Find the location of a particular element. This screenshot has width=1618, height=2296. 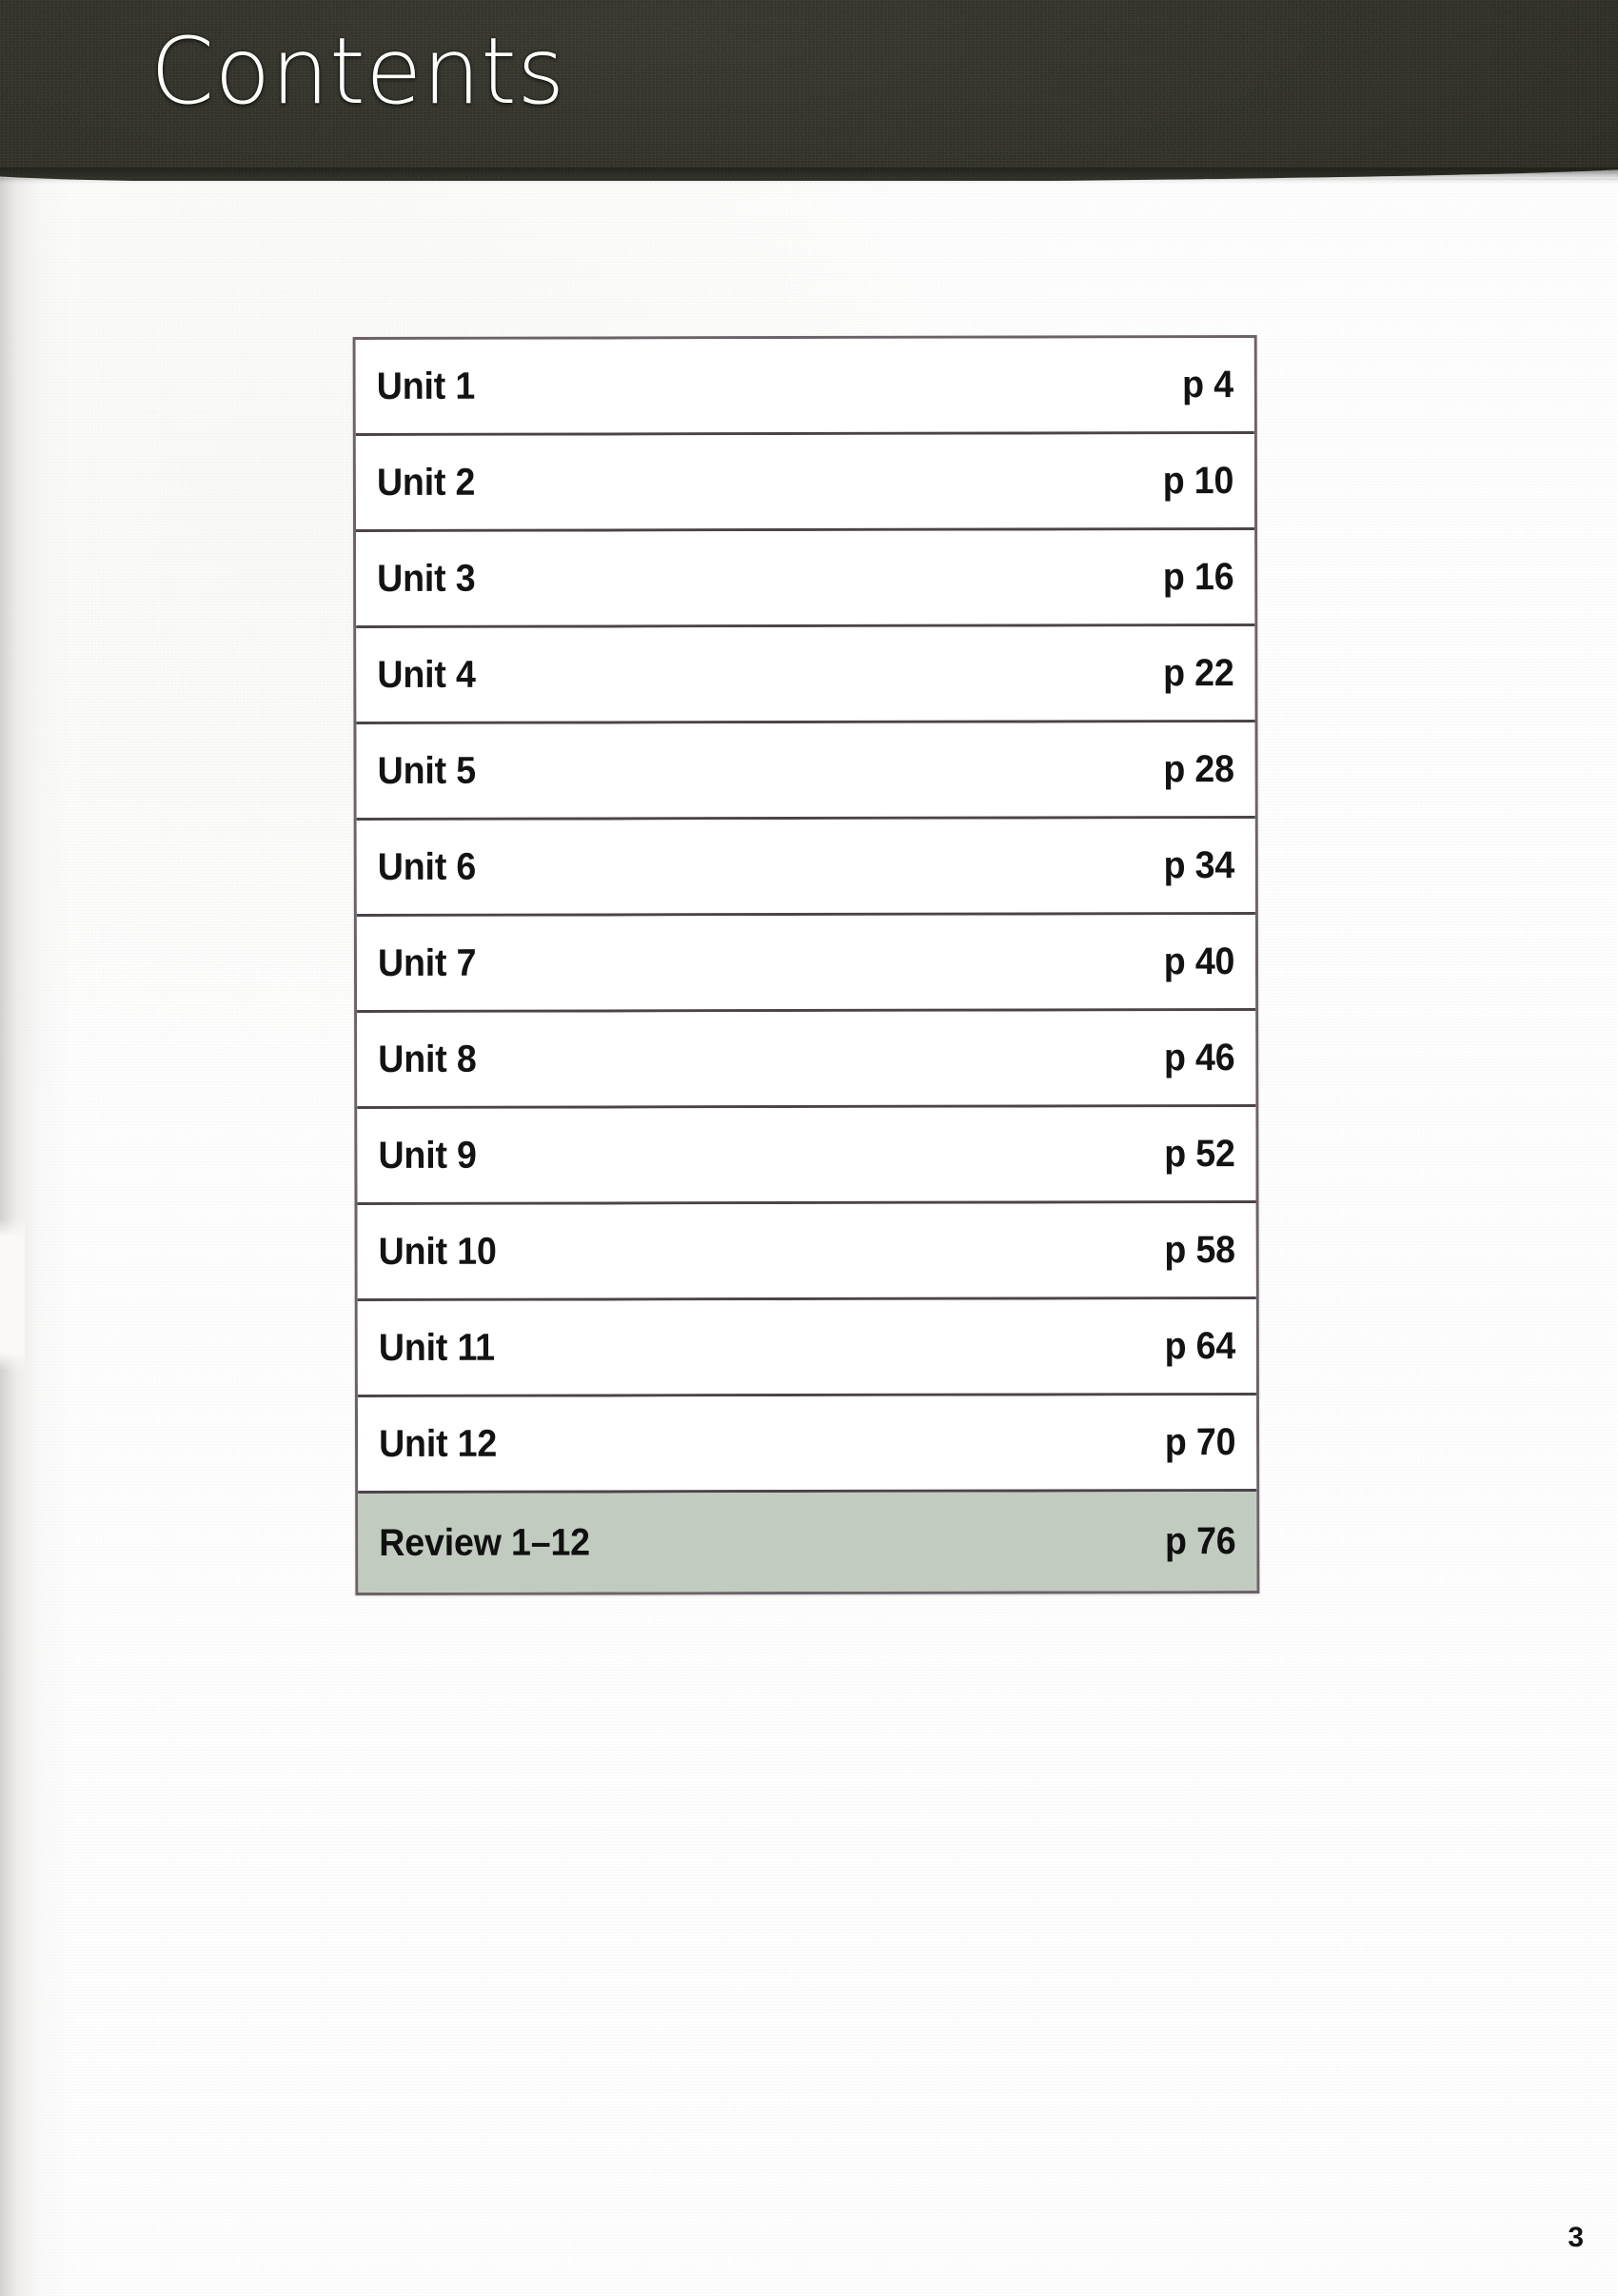

toc-entry-page-number: p 64 is located at coordinates (1199, 1345).